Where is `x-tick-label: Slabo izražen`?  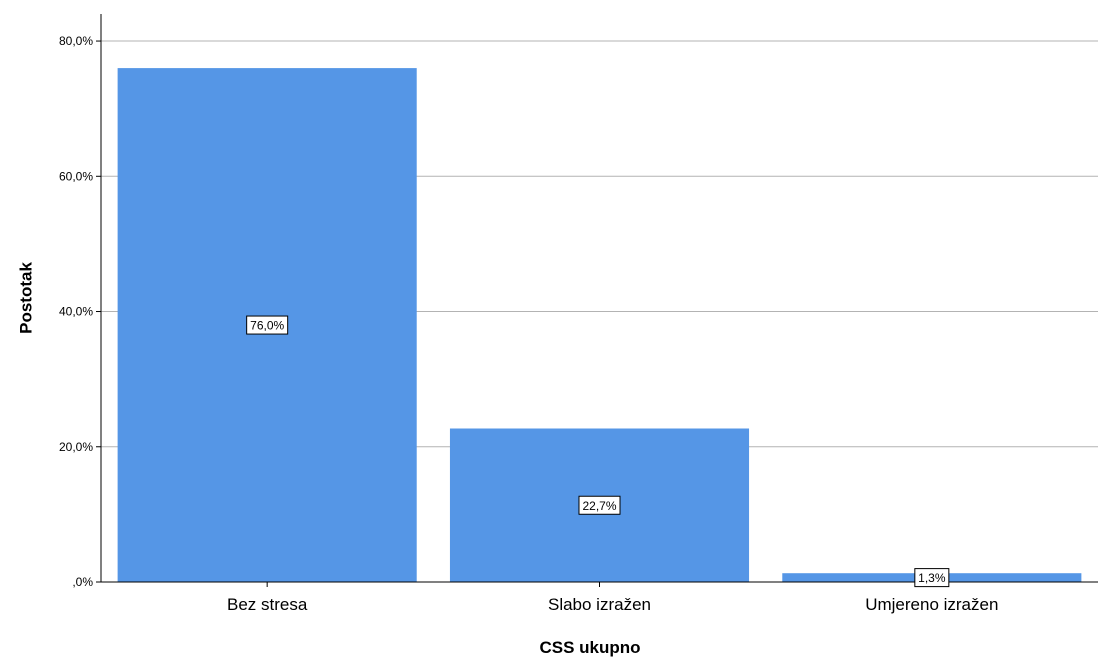
x-tick-label: Slabo izražen is located at coordinates (599, 604).